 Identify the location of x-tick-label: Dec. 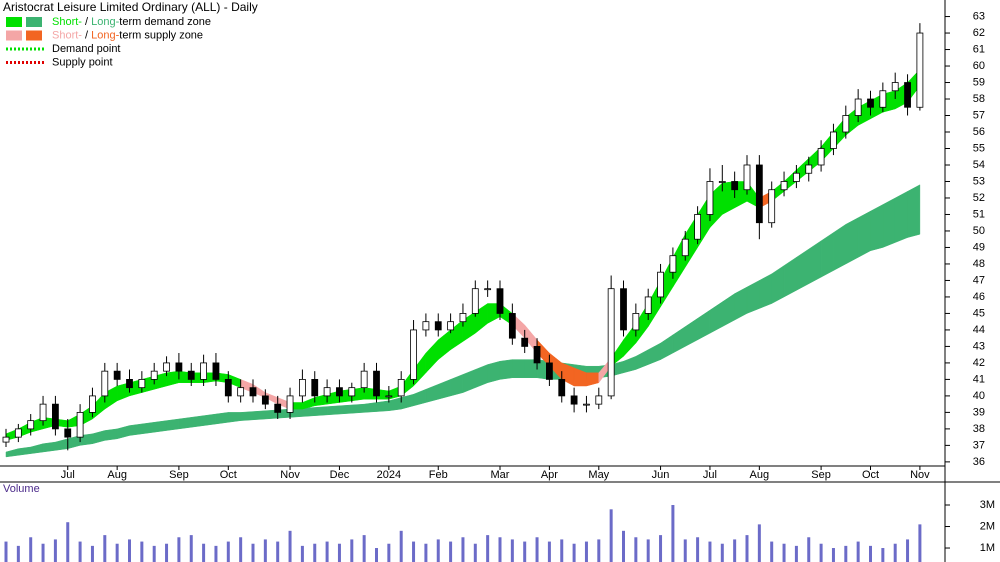
(340, 475).